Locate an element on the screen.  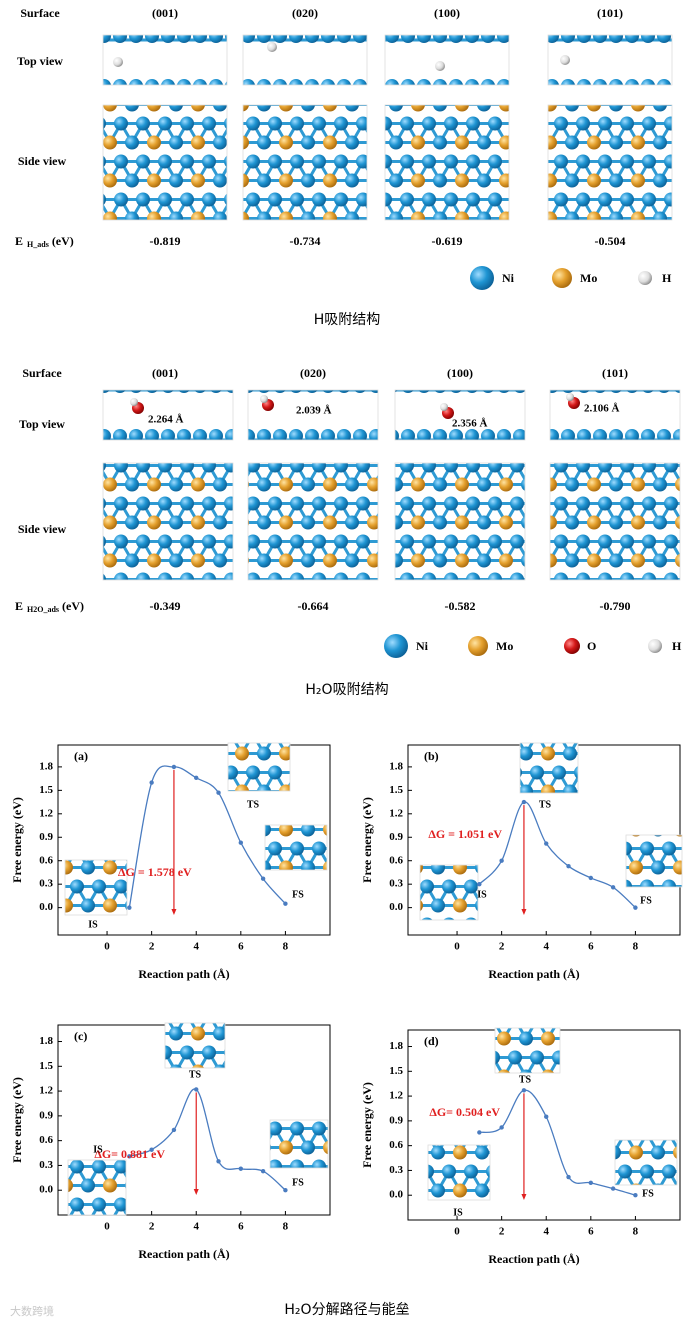
facet: (100) is located at coordinates (460, 373).